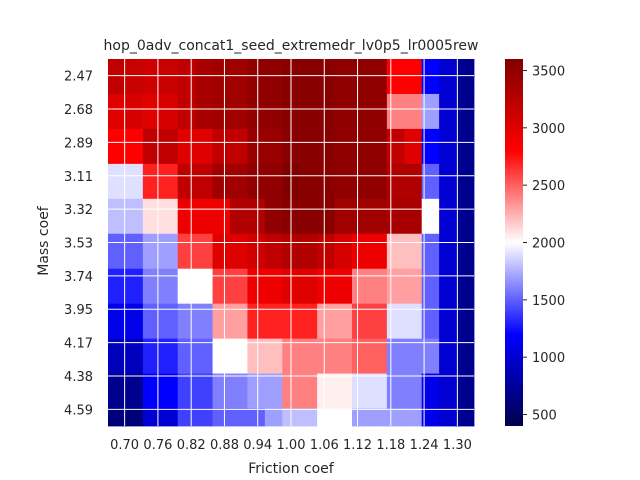  Describe the element at coordinates (548, 72) in the screenshot. I see `colorbar-tick-label: 3500` at that location.